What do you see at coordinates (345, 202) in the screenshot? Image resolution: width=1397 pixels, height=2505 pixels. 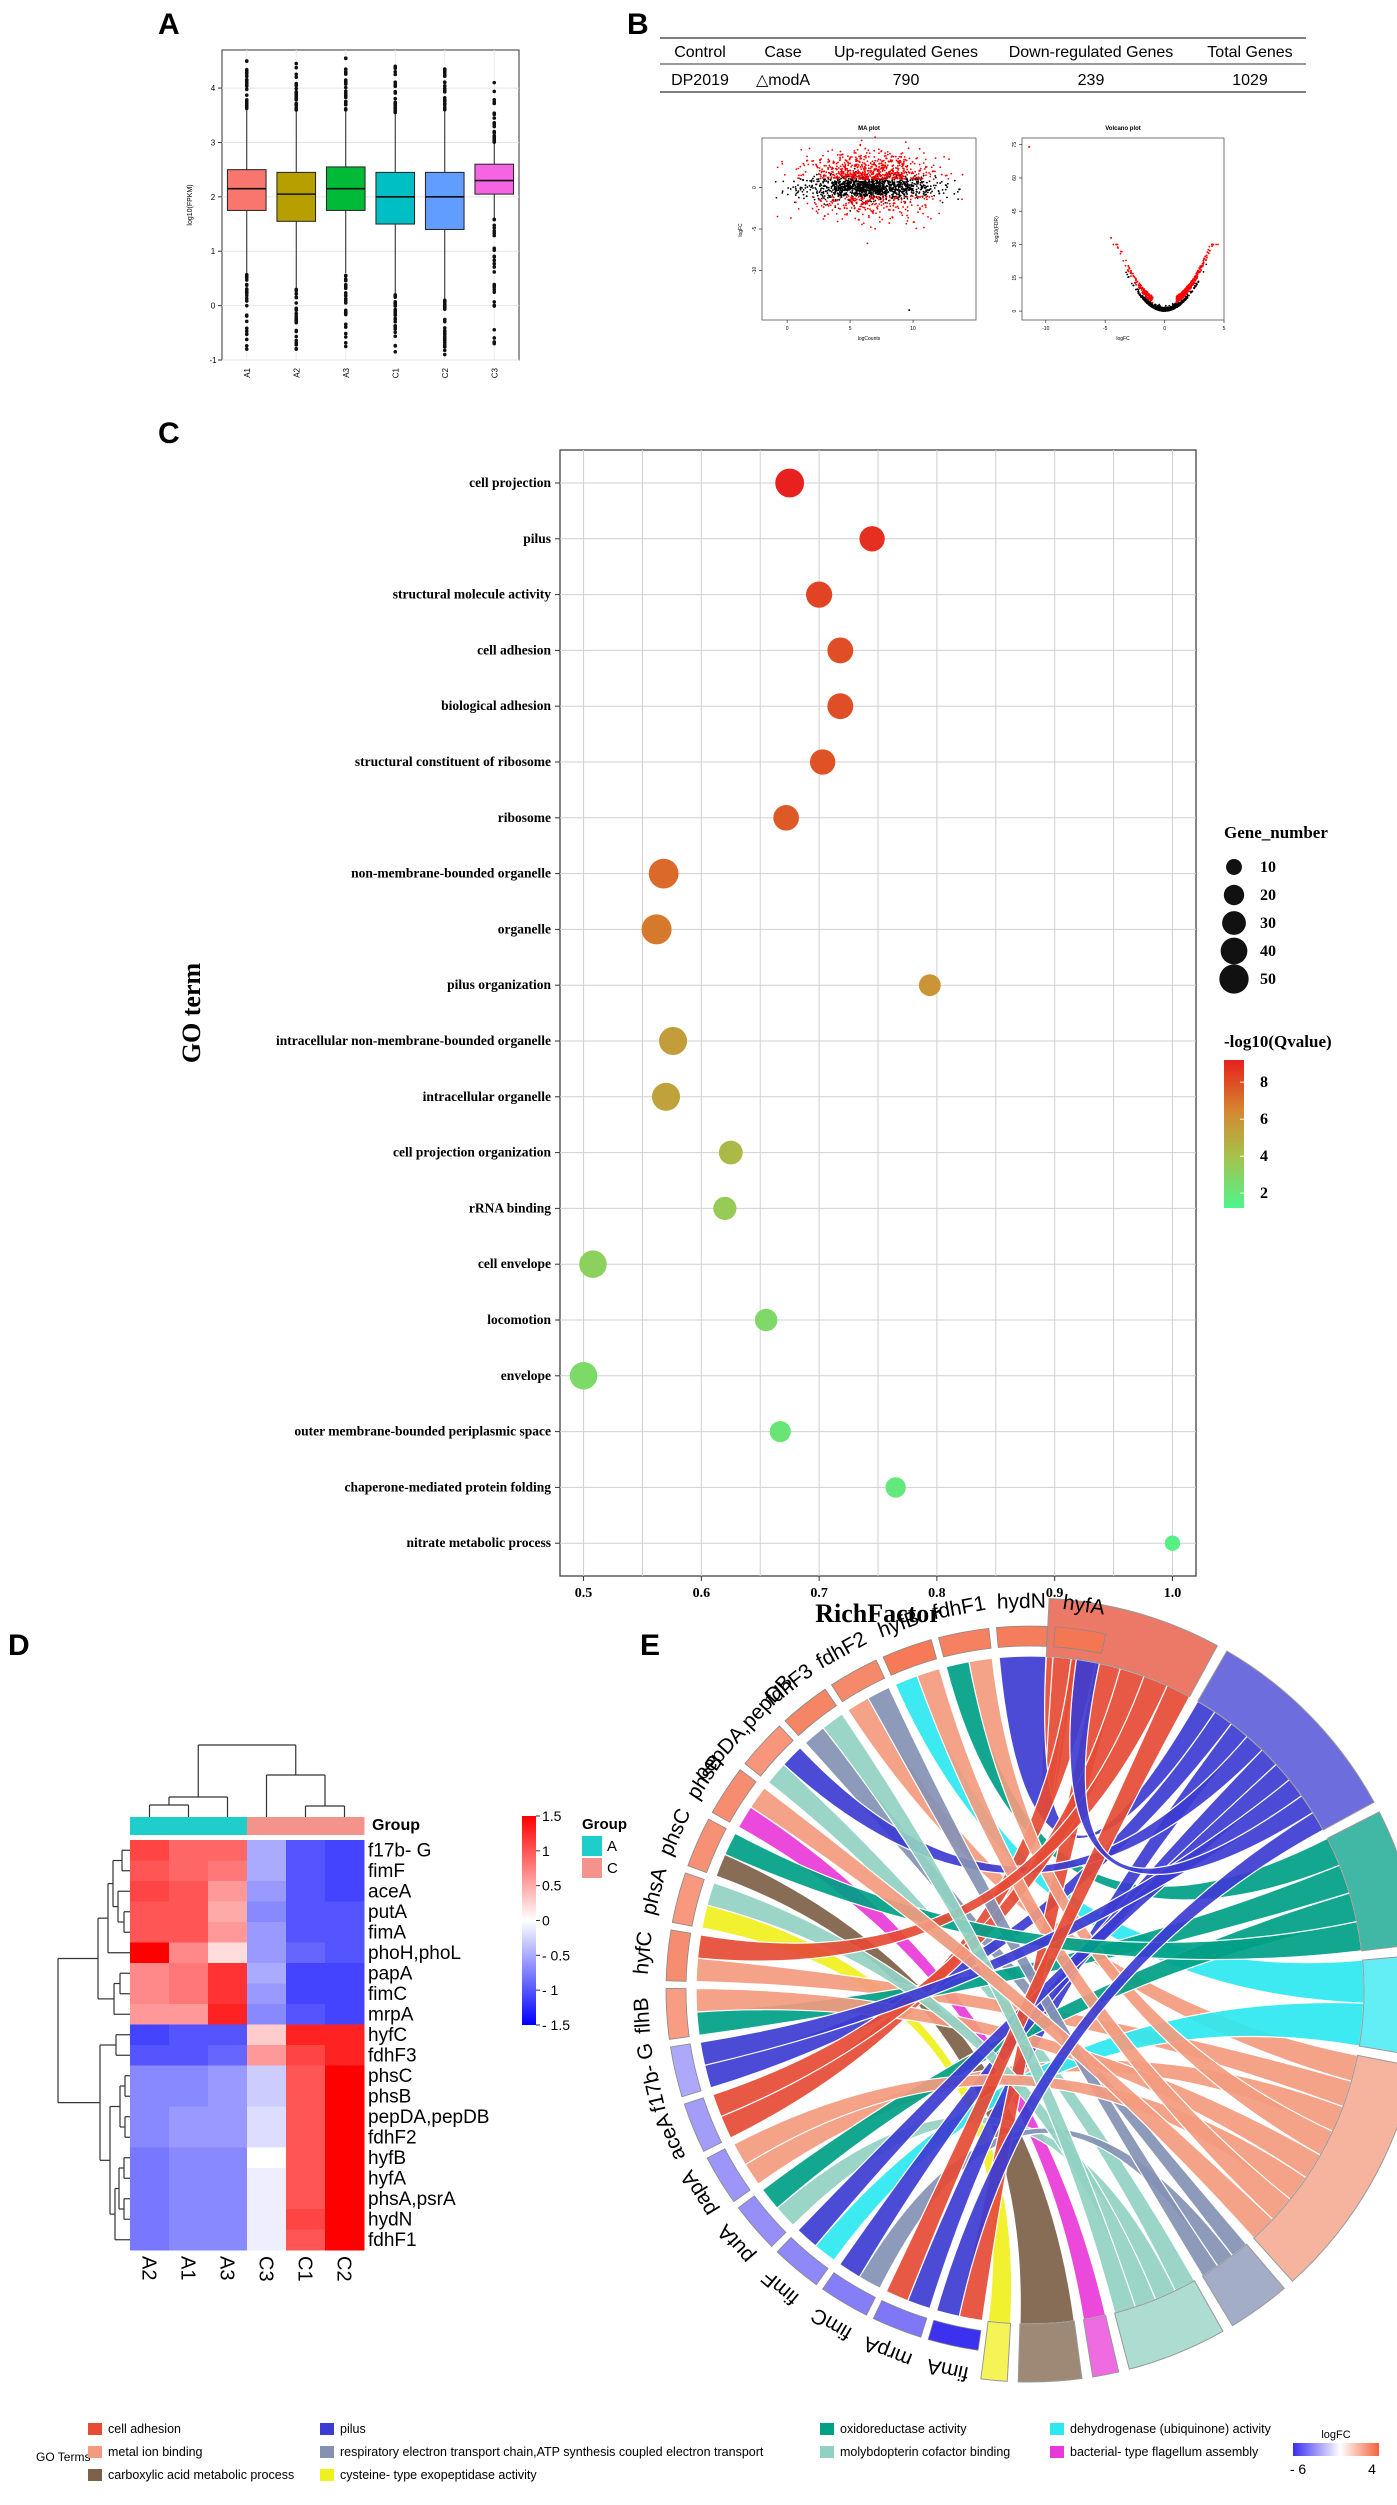 I see `boxplot-box-A3` at bounding box center [345, 202].